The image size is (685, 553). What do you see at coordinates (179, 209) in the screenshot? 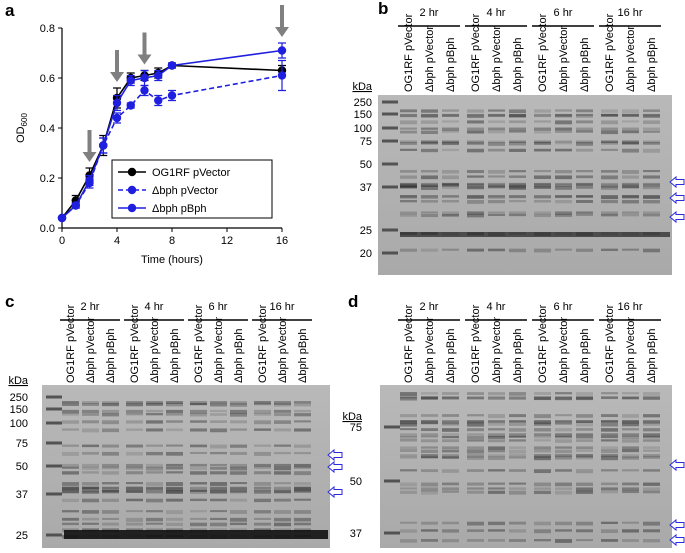
I see `legend-label: Δbph pBph` at bounding box center [179, 209].